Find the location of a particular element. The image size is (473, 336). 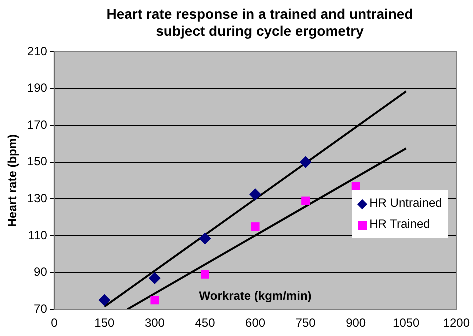

x-tick-label: 300 is located at coordinates (155, 323).